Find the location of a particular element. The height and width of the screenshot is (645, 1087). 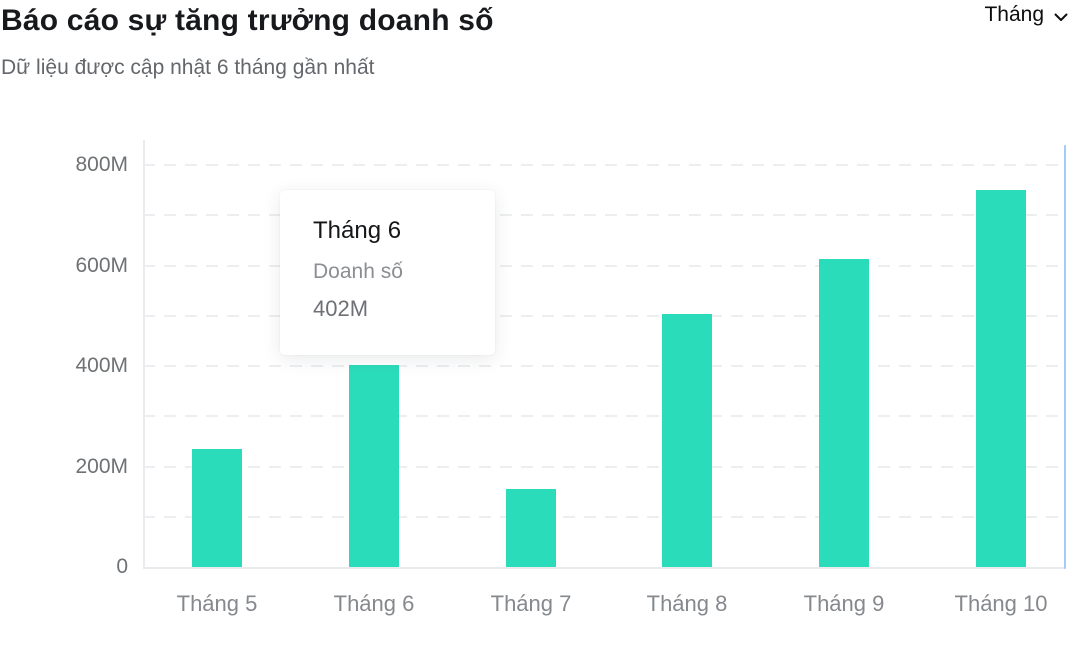

page-title: Báo cáo sự tăng trưởng doanh số is located at coordinates (247, 20).